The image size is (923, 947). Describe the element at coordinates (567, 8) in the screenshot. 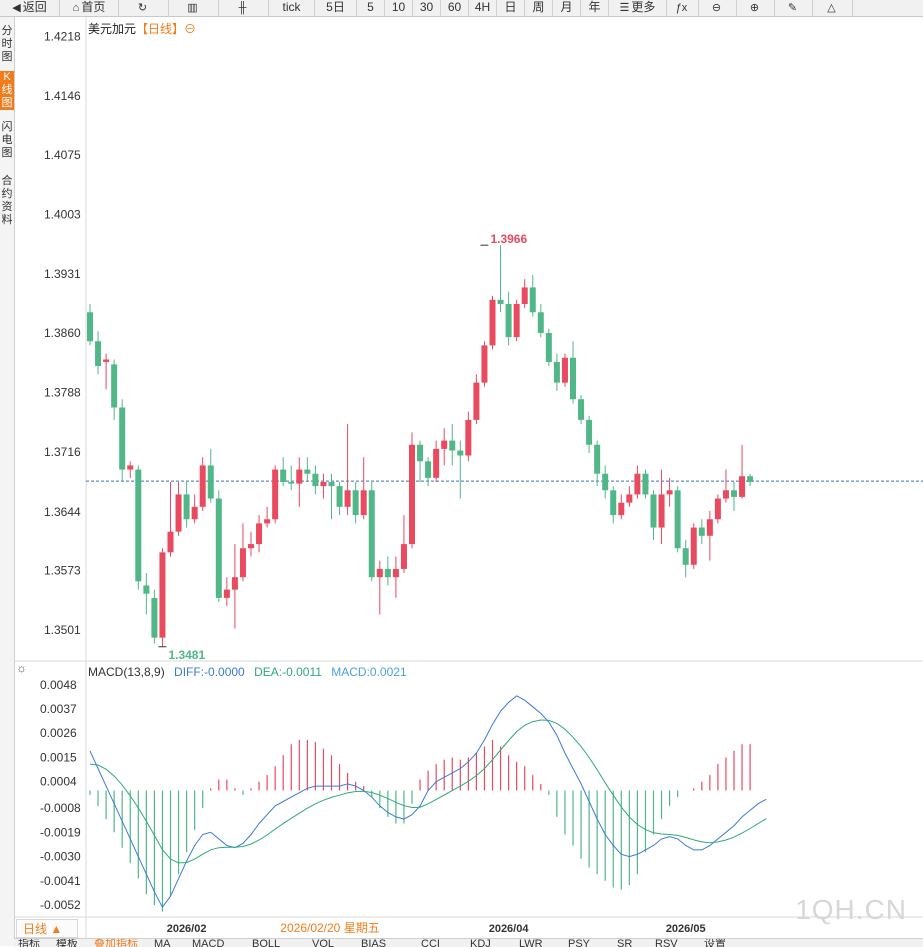

I see `period-月-button: 月` at that location.